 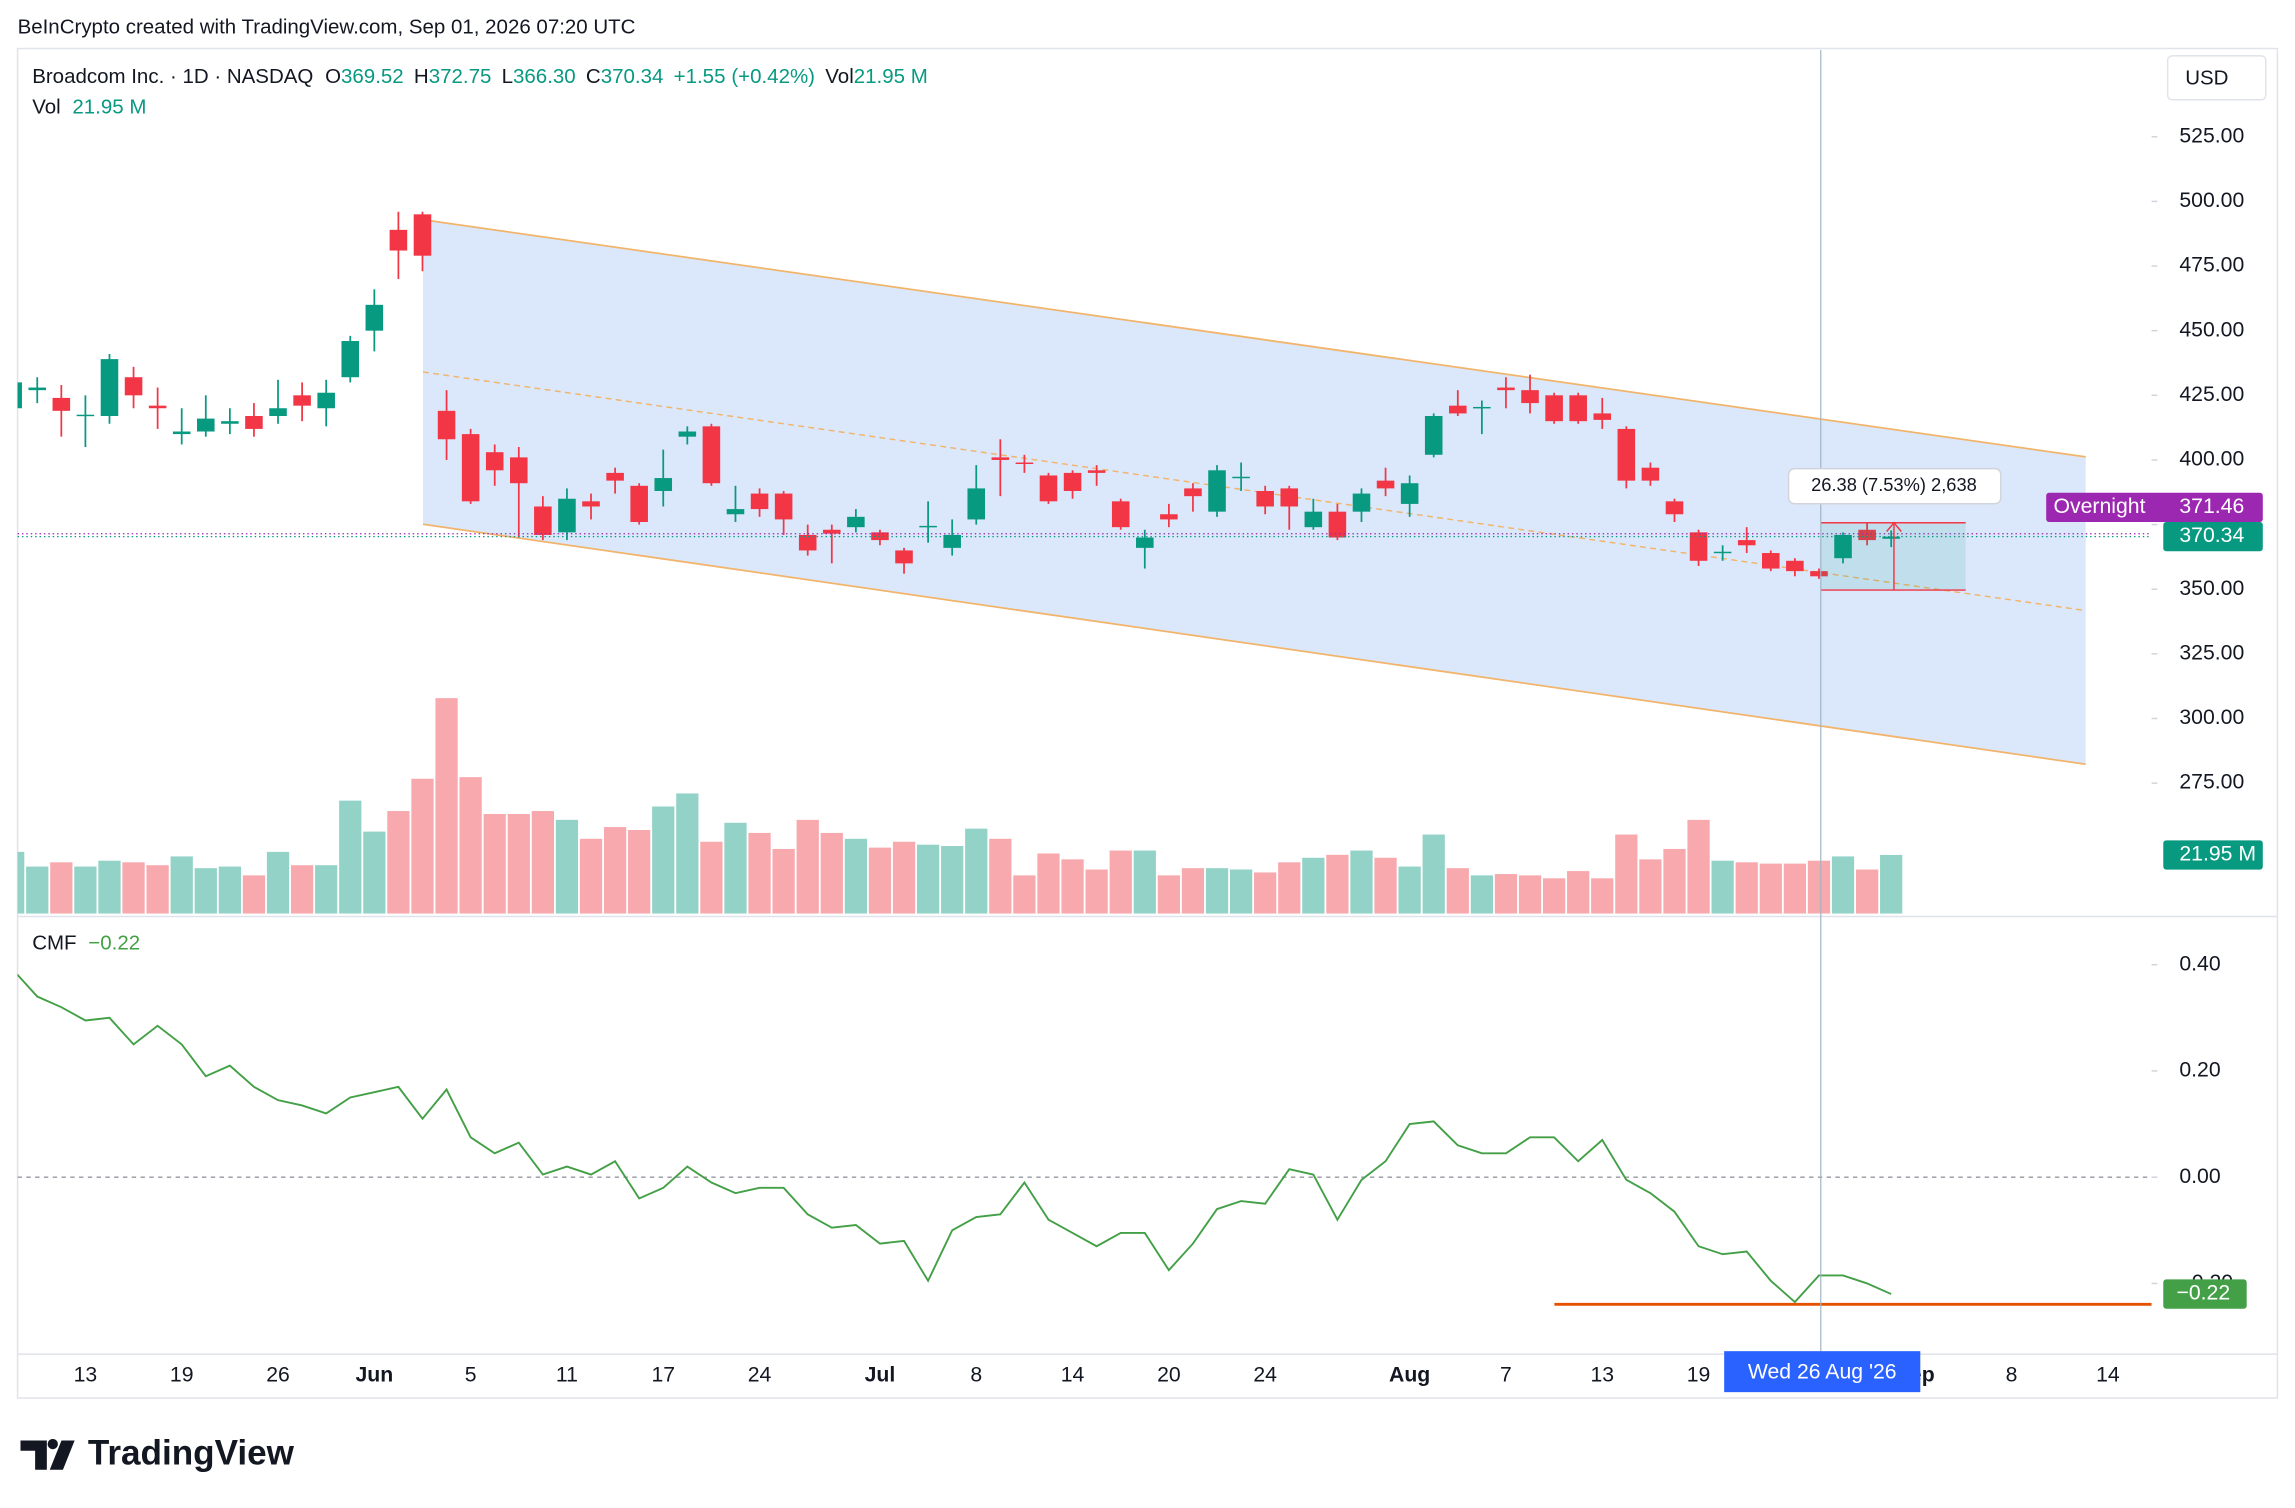 I want to click on brand-icon, so click(x=47, y=1454).